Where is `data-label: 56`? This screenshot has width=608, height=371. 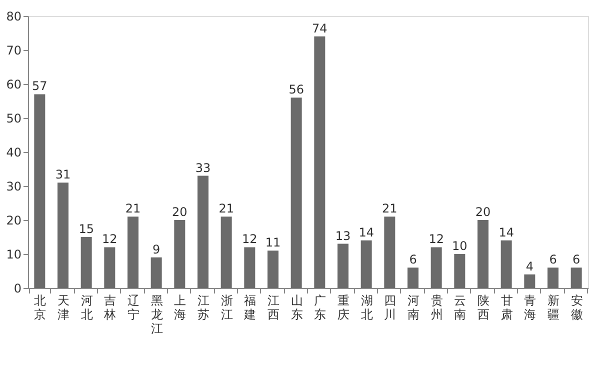 data-label: 56 is located at coordinates (296, 89).